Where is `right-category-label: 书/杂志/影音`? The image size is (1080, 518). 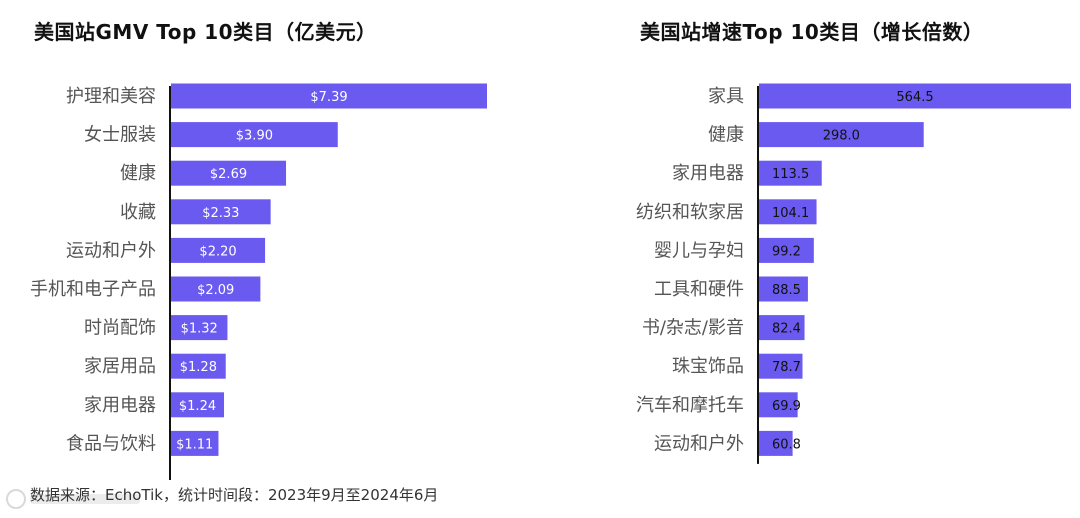 right-category-label: 书/杂志/影音 is located at coordinates (693, 328).